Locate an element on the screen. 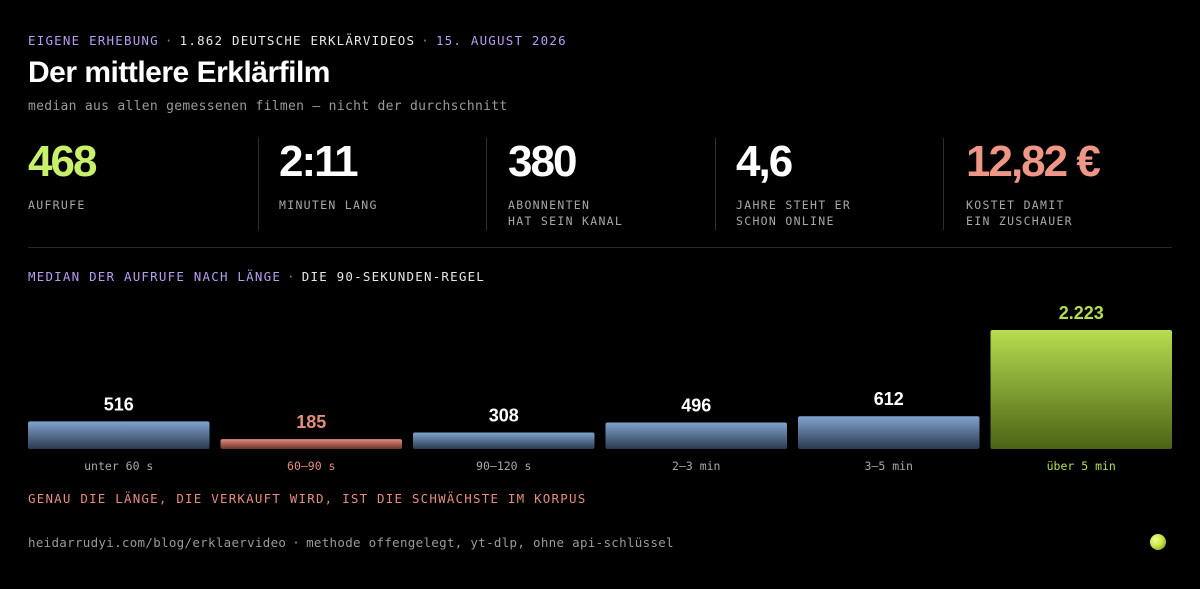  stat-cost-per-viewer: 12,82 € KOSTET DAMIT EIN ZUSCHAUER is located at coordinates (1033, 183).